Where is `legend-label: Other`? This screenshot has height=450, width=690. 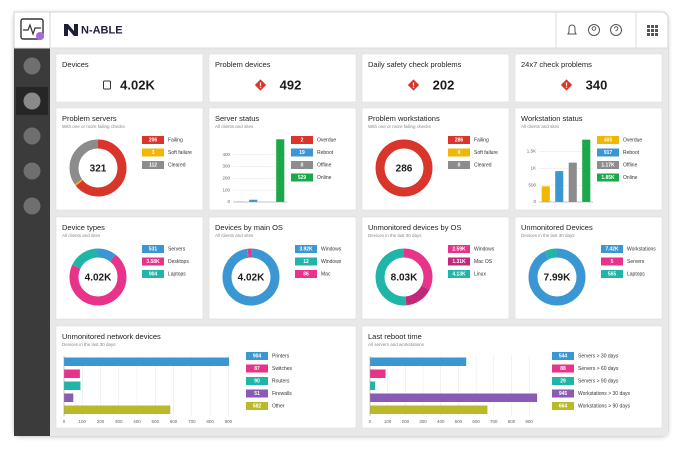 legend-label: Other is located at coordinates (278, 407).